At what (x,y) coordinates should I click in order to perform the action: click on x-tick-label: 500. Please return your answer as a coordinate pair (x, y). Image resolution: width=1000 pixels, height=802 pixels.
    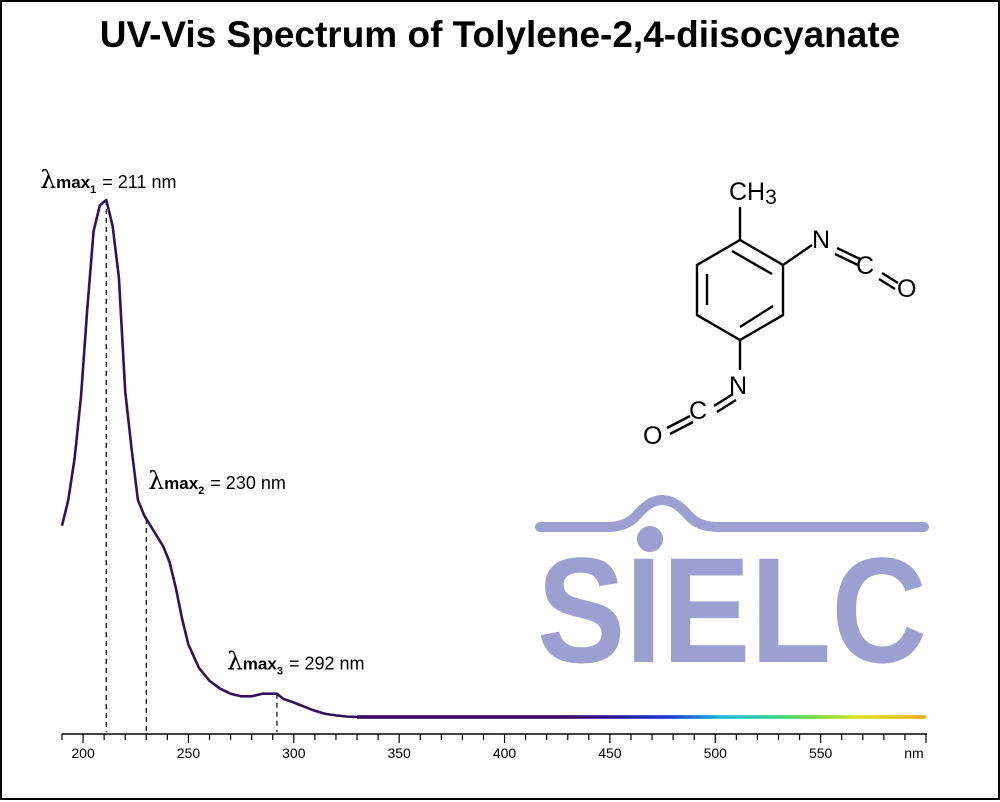
    Looking at the image, I should click on (716, 753).